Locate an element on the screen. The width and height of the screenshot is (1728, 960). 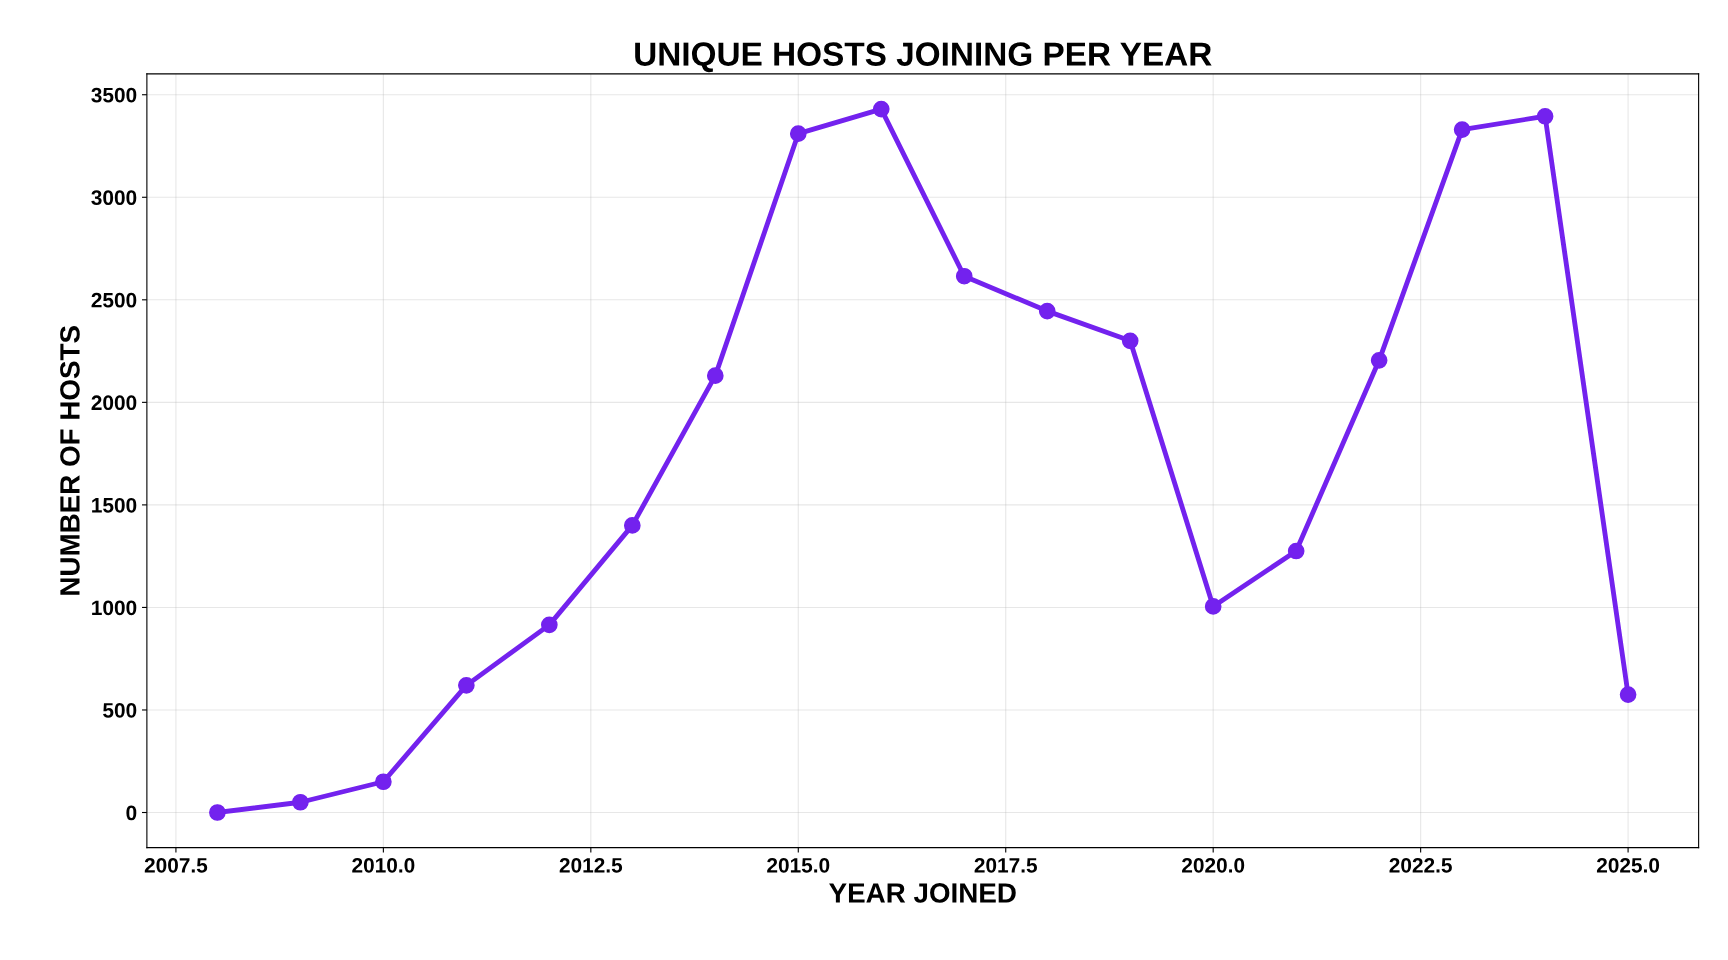
y-axis-title: NUMBER OF HOSTS is located at coordinates (70, 460).